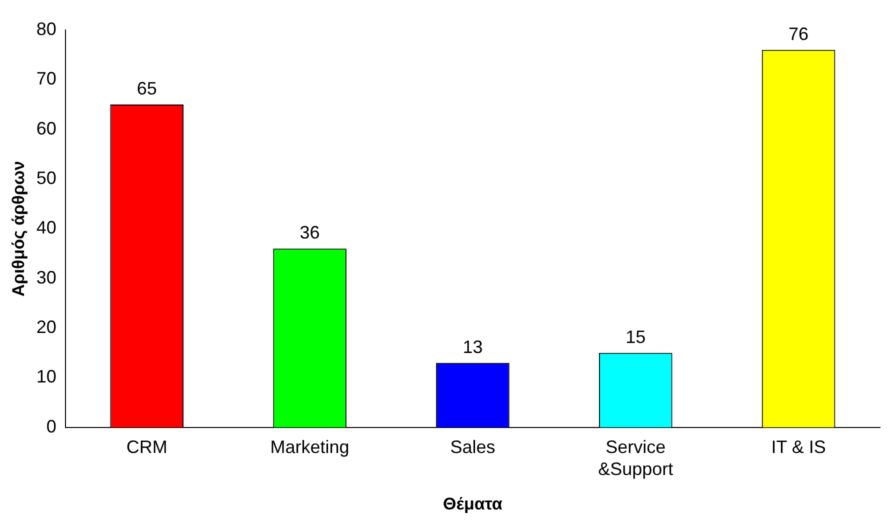 The height and width of the screenshot is (524, 890). What do you see at coordinates (473, 447) in the screenshot?
I see `x-tick-label: Sales` at bounding box center [473, 447].